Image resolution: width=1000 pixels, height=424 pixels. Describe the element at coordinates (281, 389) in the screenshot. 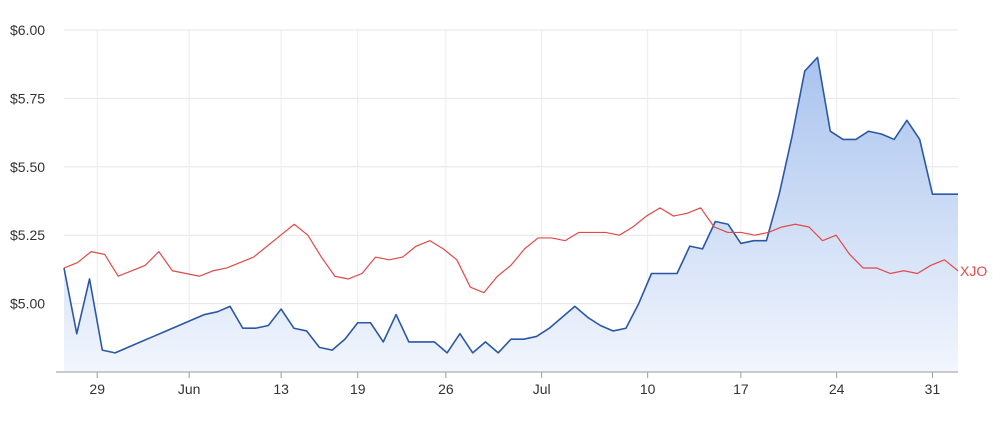

I see `x-tick-label: 13` at that location.